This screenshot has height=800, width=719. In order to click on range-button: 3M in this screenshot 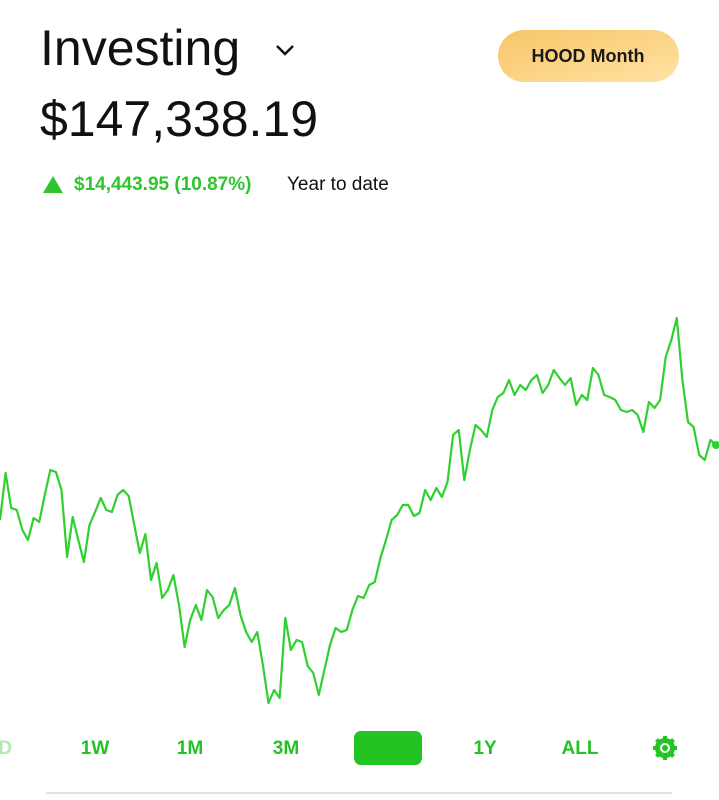, I will do `click(286, 748)`.